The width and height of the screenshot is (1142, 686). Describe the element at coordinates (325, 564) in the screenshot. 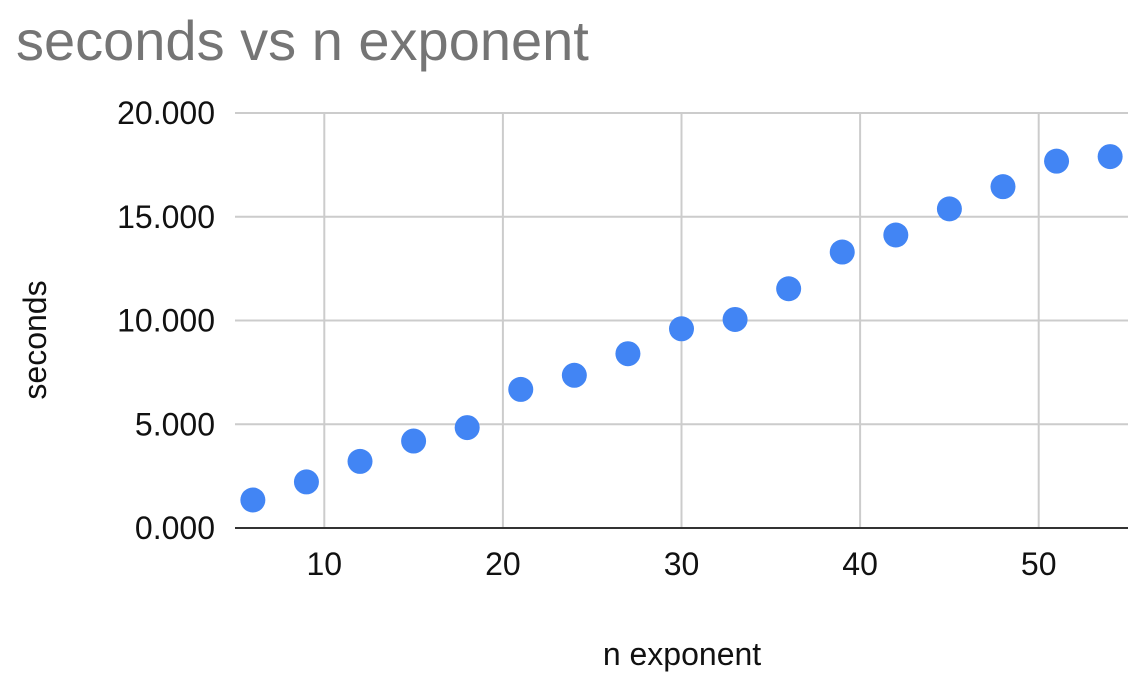

I see `x-tick-label: 10` at that location.